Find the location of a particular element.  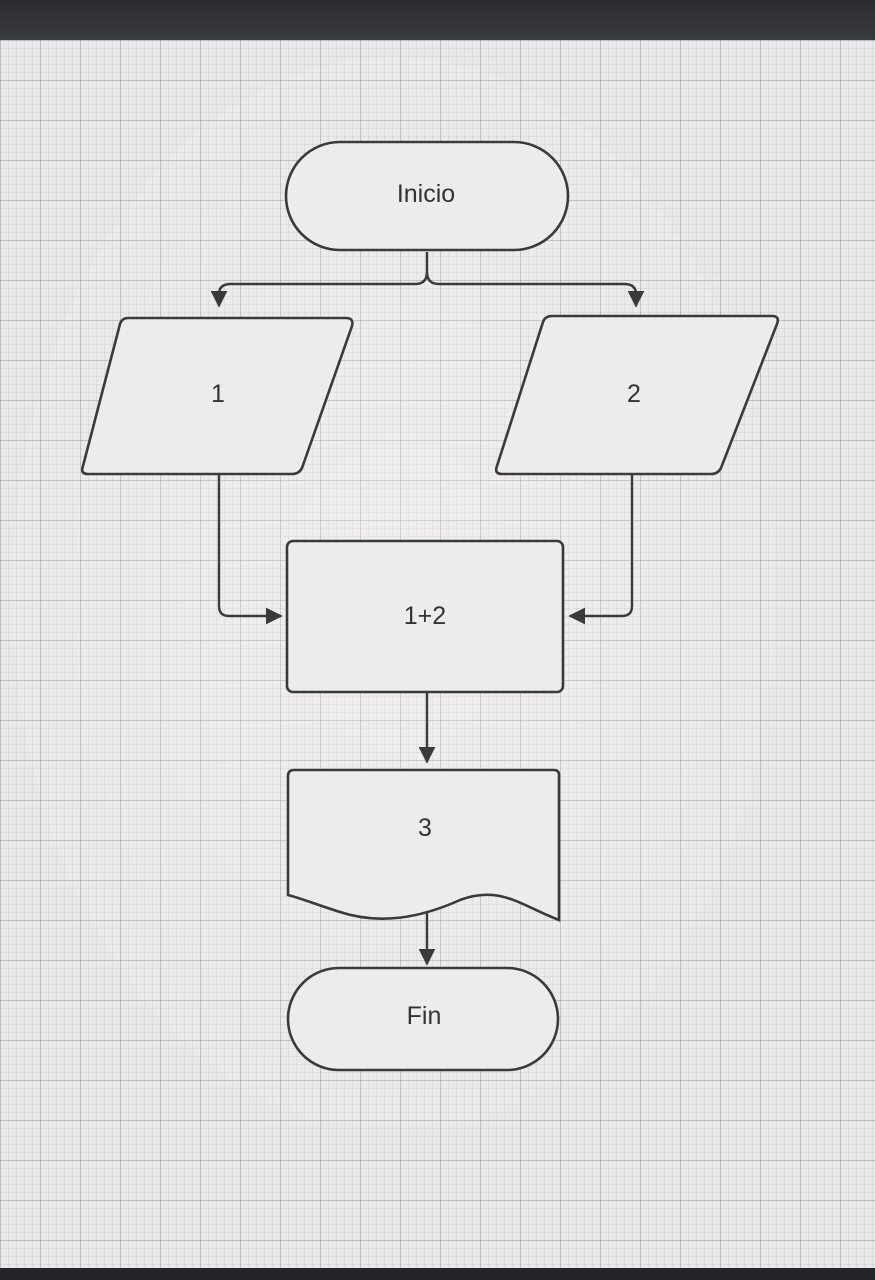

process-label: 1+2 is located at coordinates (425, 616).